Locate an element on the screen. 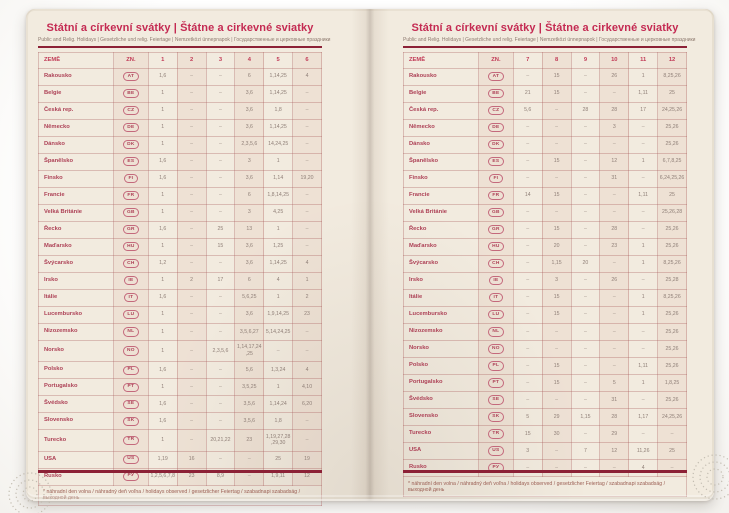 This screenshot has height=513, width=729. country-name: Polsko is located at coordinates (76, 370).